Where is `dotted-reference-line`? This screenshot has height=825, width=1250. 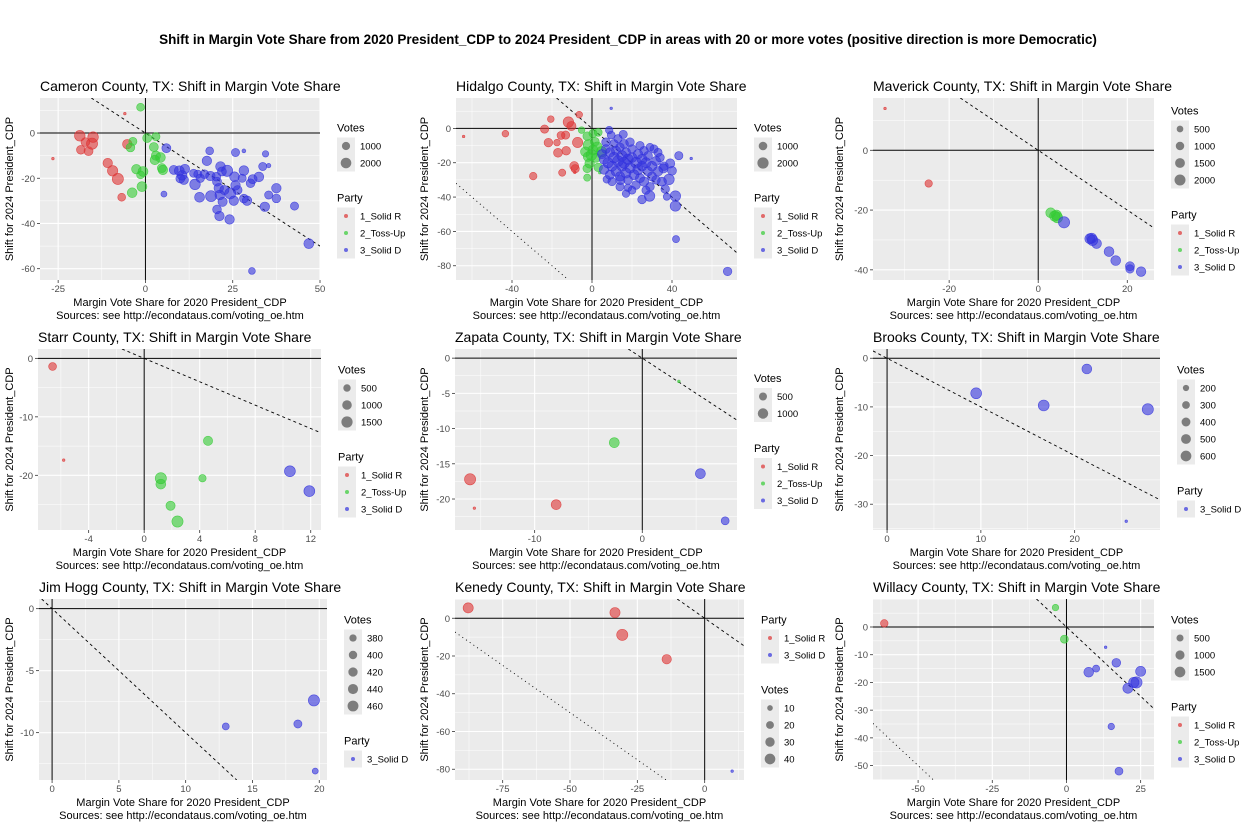
dotted-reference-line is located at coordinates (903, 751).